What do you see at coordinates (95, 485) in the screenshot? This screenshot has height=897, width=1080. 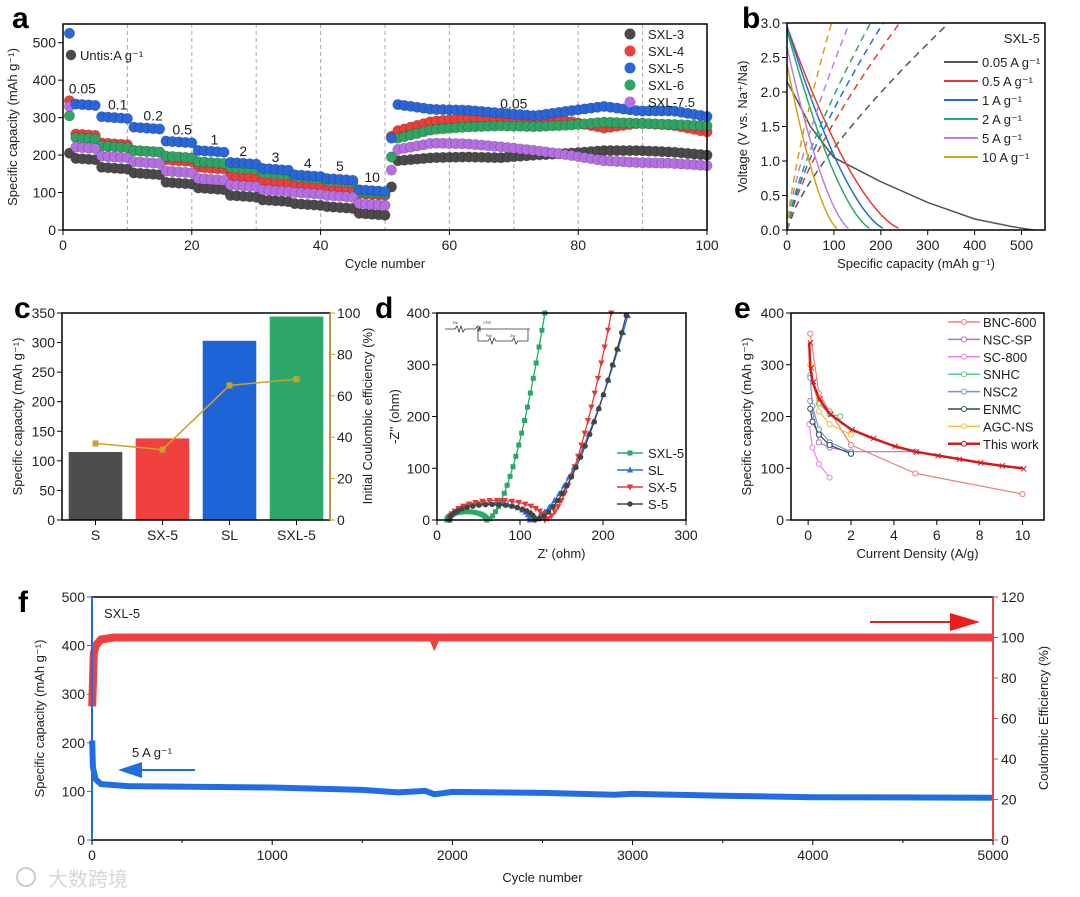 I see `bar-S` at bounding box center [95, 485].